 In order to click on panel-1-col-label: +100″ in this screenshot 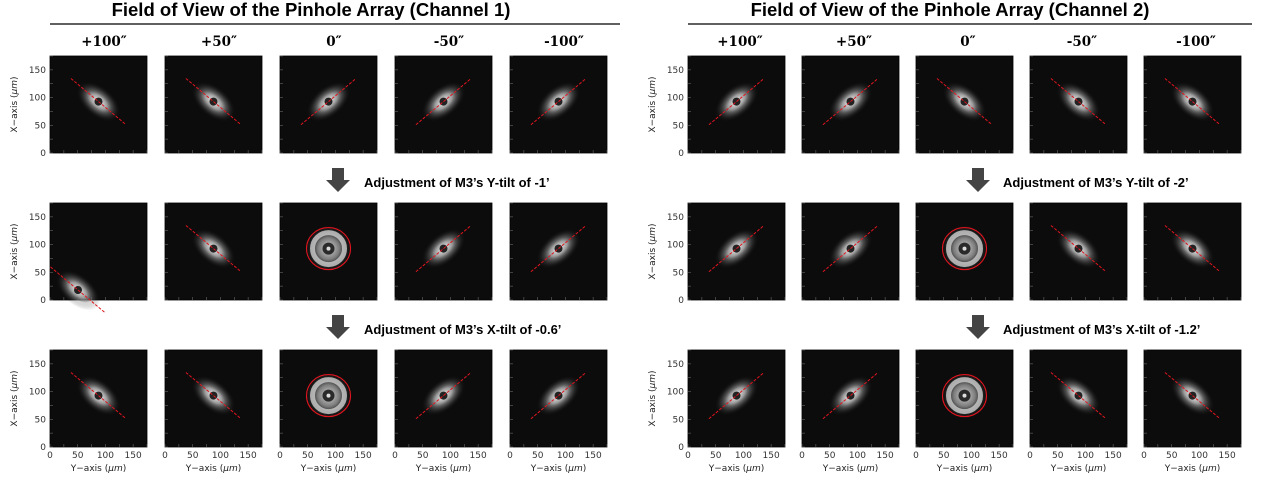, I will do `click(104, 42)`.